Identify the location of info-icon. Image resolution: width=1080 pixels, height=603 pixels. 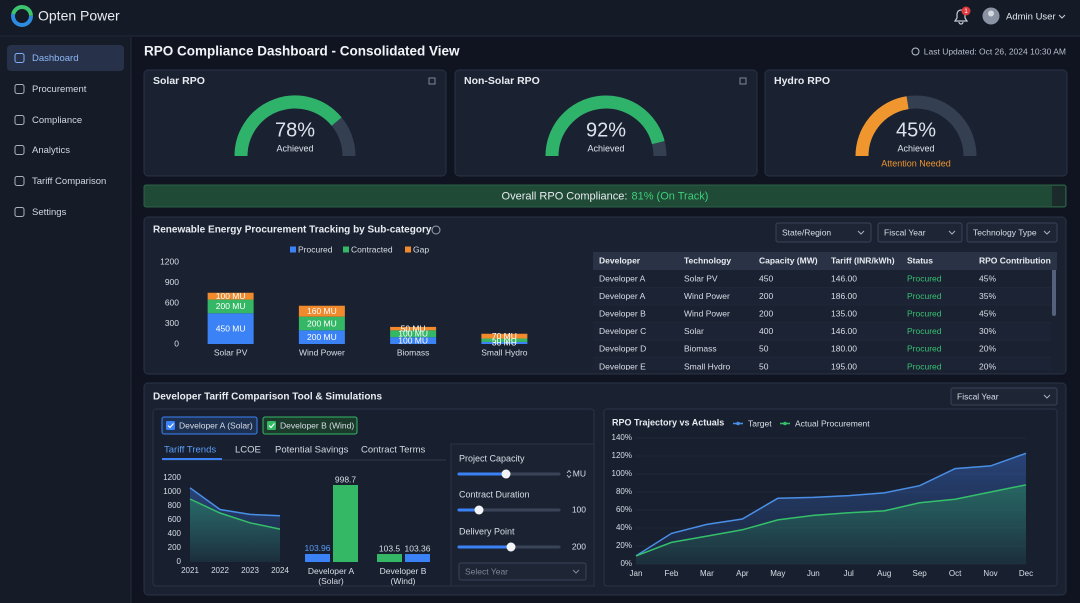
(436, 230).